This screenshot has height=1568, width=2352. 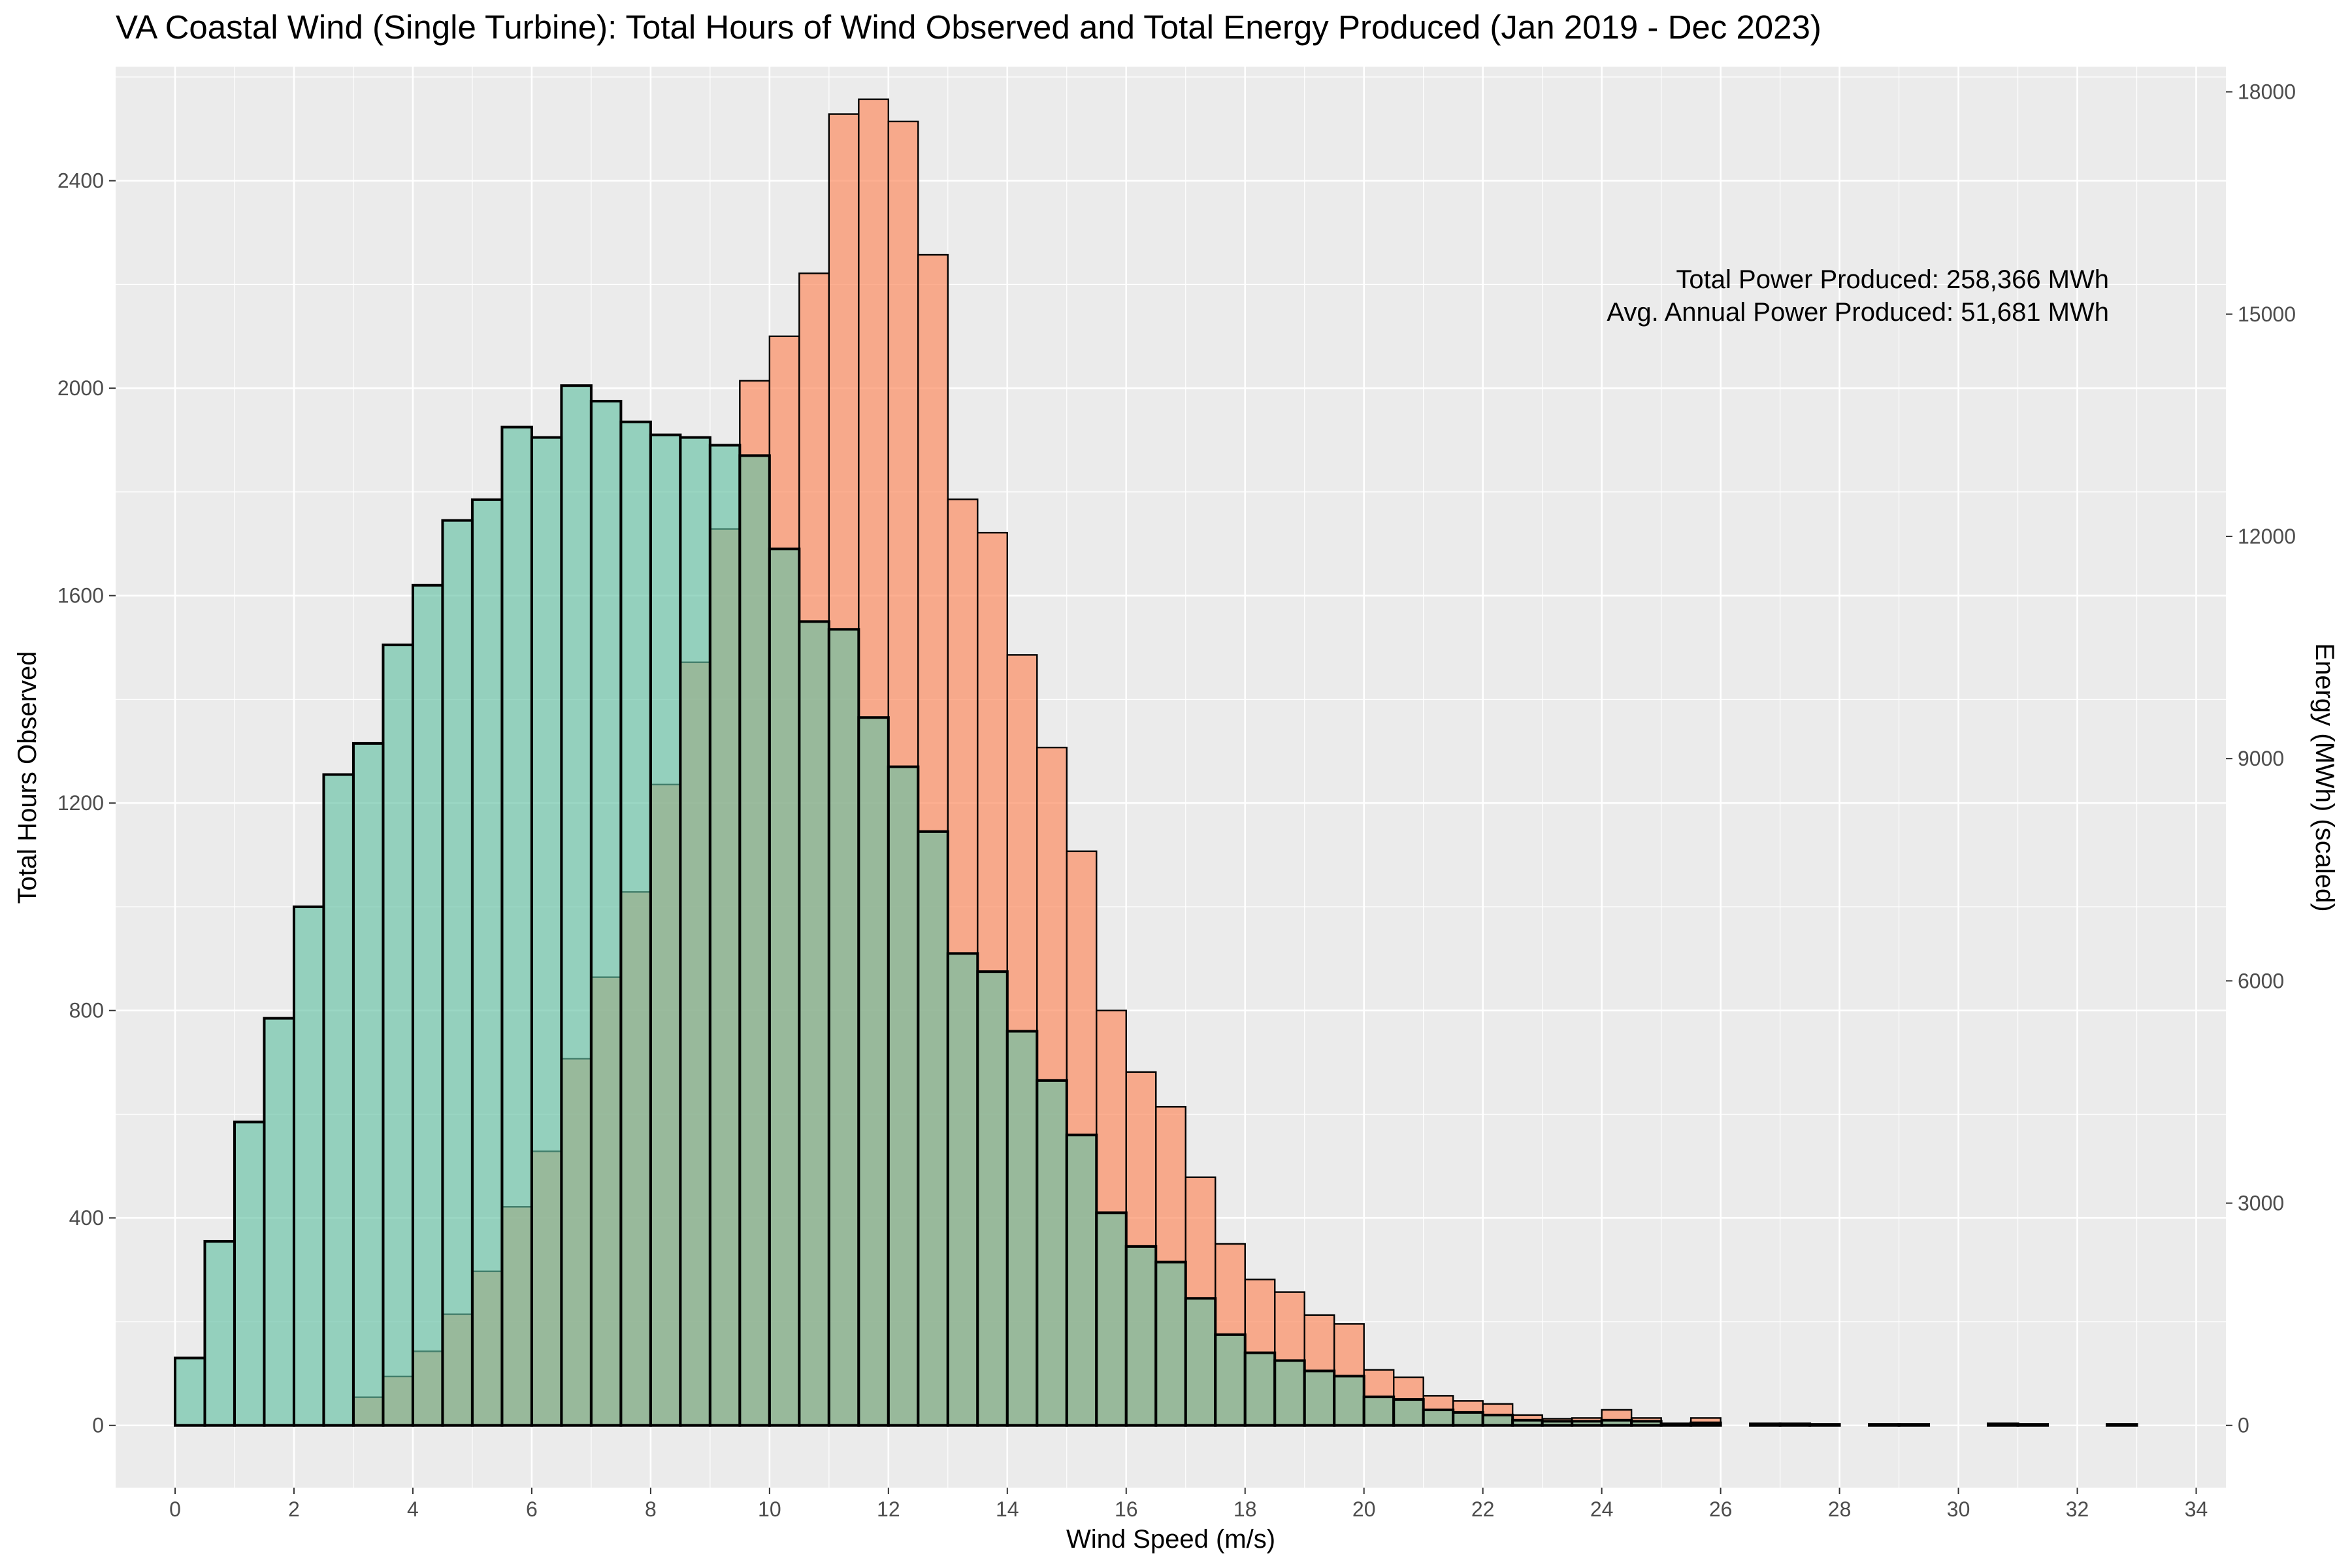 I want to click on y-tick-label: 1600, so click(x=80, y=596).